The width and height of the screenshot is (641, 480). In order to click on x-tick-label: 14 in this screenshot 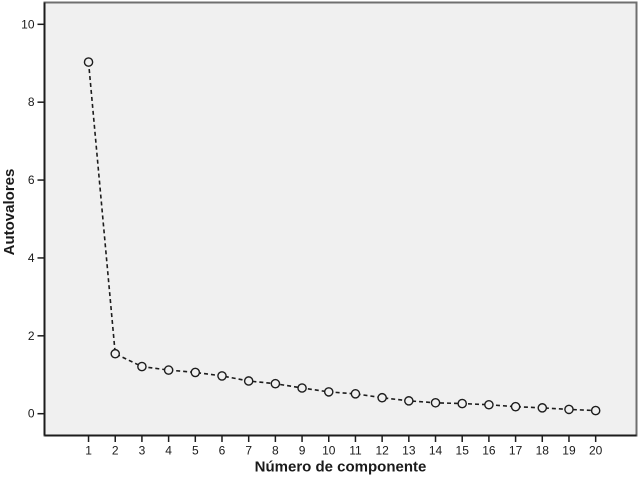, I will do `click(436, 451)`.